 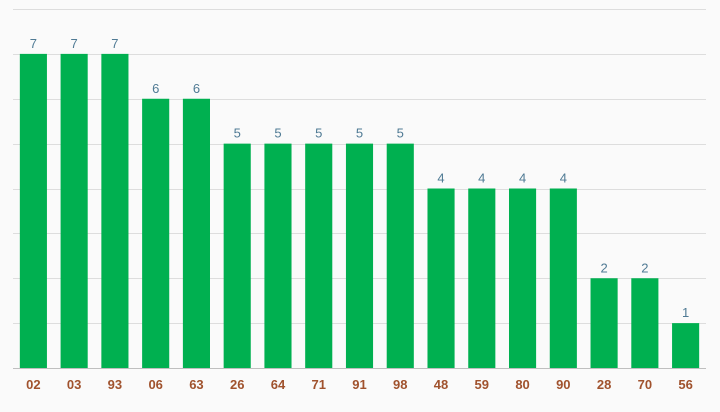 I want to click on x-tick-label: 71, so click(x=319, y=384).